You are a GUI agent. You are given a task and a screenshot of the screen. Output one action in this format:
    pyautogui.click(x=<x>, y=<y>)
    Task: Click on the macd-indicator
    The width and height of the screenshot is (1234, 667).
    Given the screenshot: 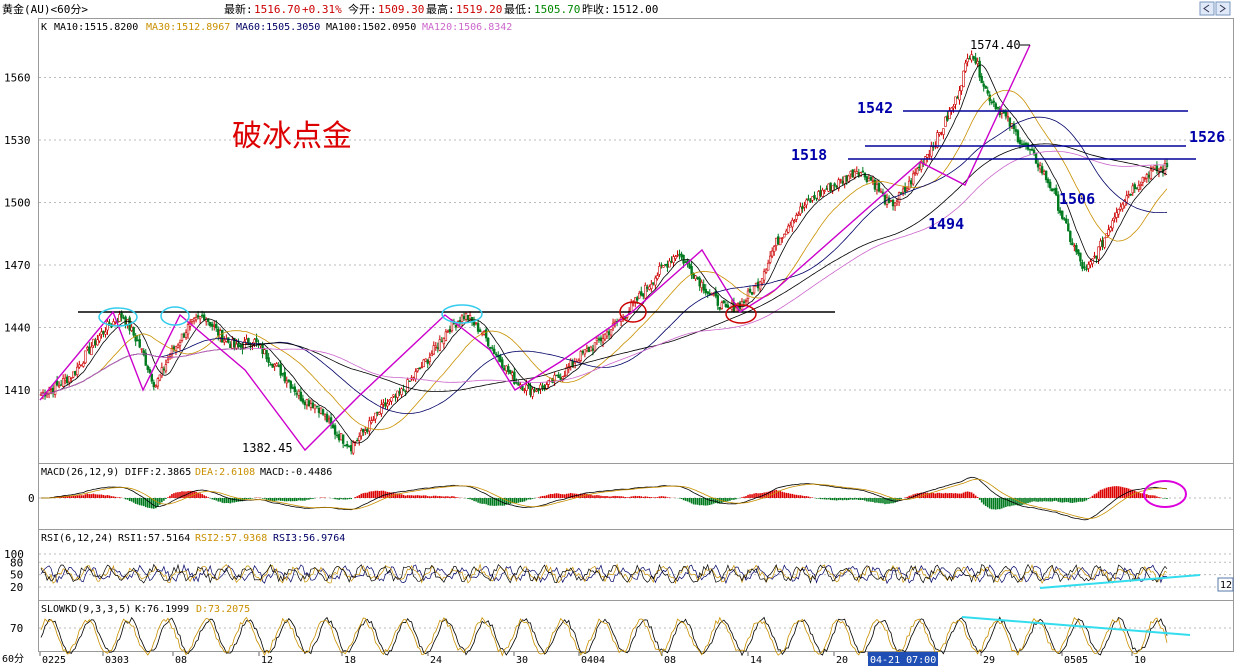 What is the action you would take?
    pyautogui.click(x=604, y=498)
    